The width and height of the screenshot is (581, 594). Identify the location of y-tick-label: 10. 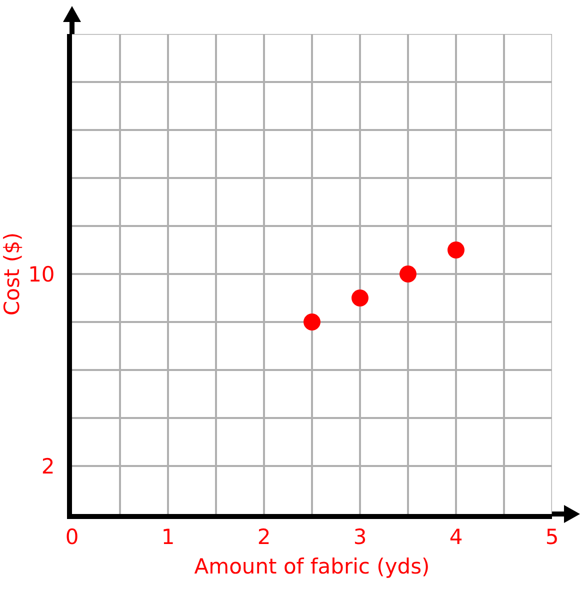
(41, 274).